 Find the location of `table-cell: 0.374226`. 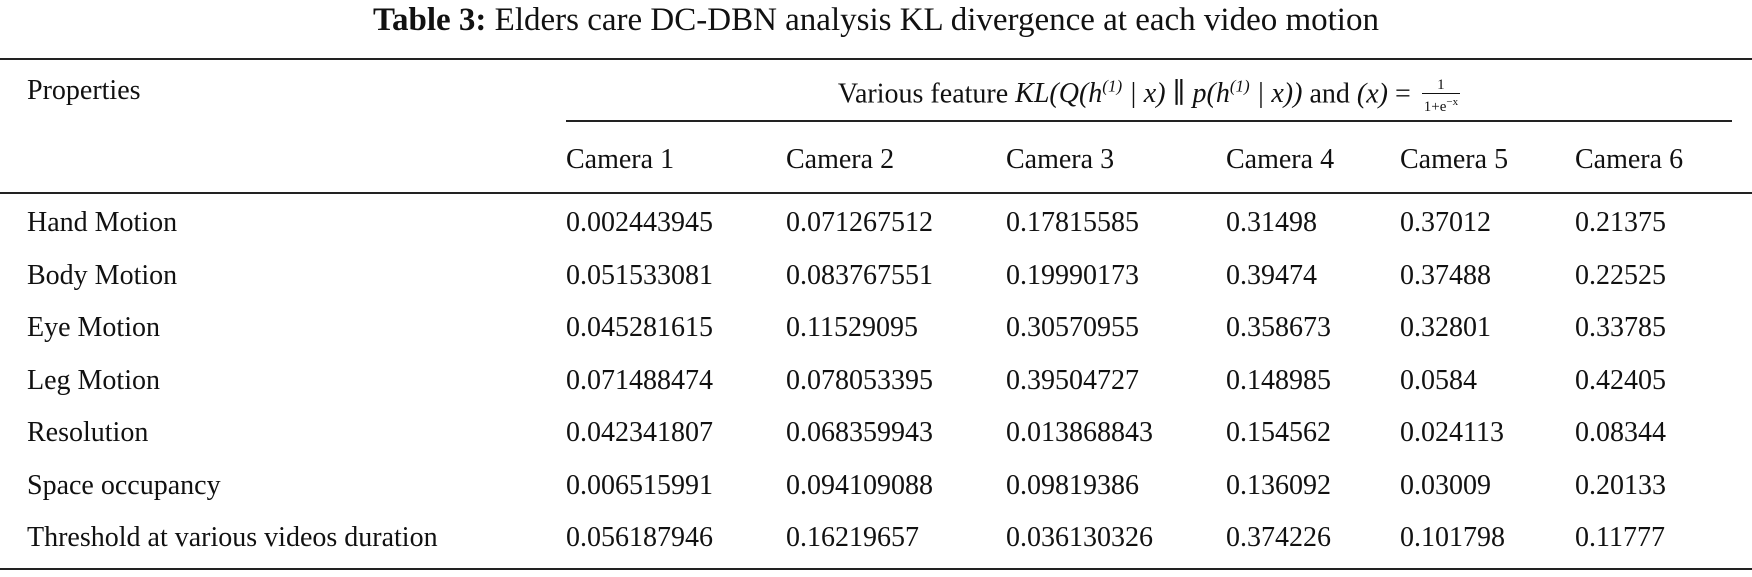

table-cell: 0.374226 is located at coordinates (1278, 537).